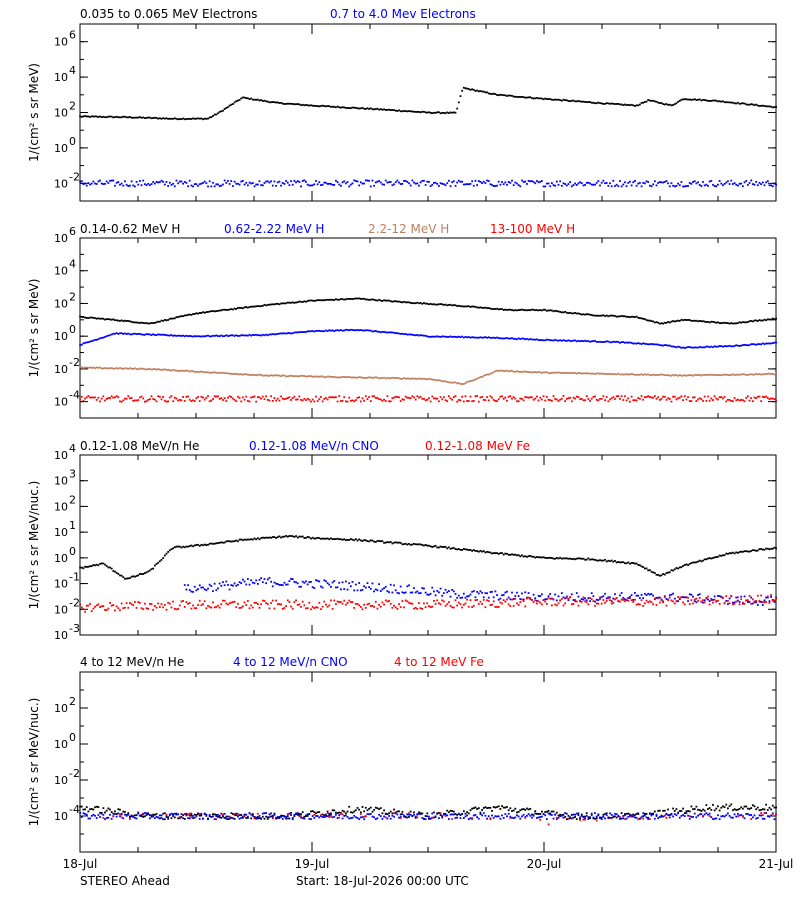  I want to click on y-tick-label: 10, so click(61, 584).